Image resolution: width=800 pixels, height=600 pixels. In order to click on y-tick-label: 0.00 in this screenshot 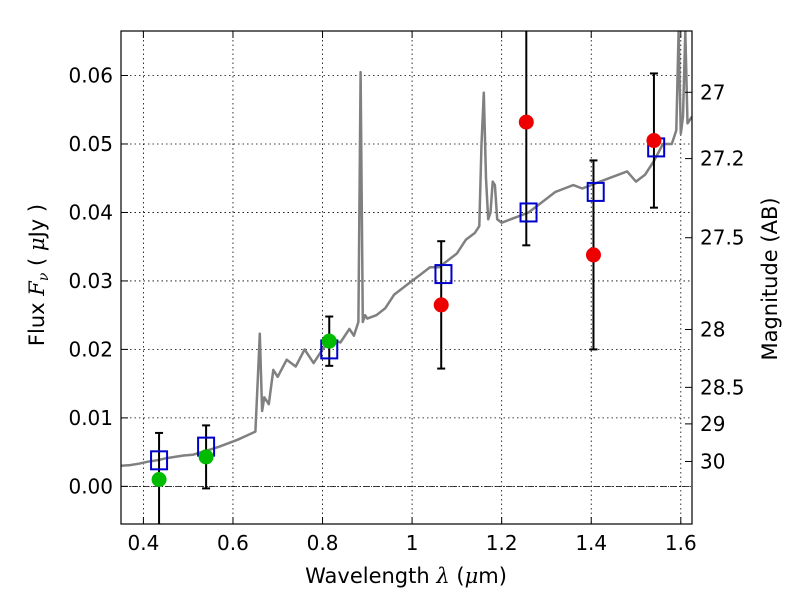, I will do `click(90, 486)`.